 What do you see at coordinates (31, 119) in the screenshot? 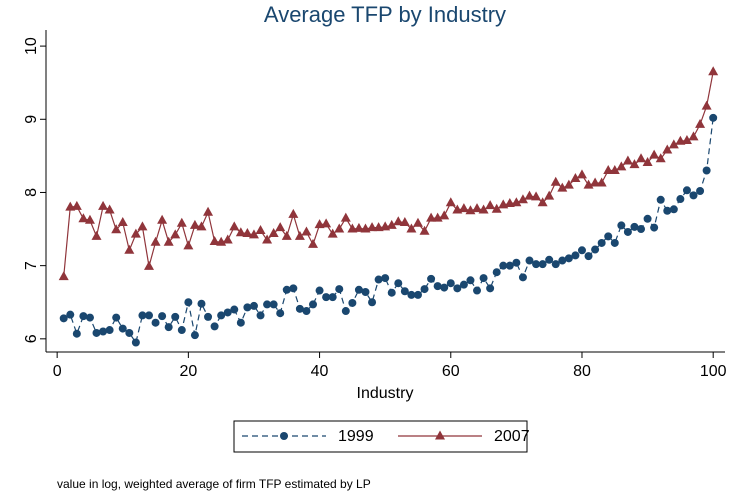
I see `y-tick-label: 9` at bounding box center [31, 119].